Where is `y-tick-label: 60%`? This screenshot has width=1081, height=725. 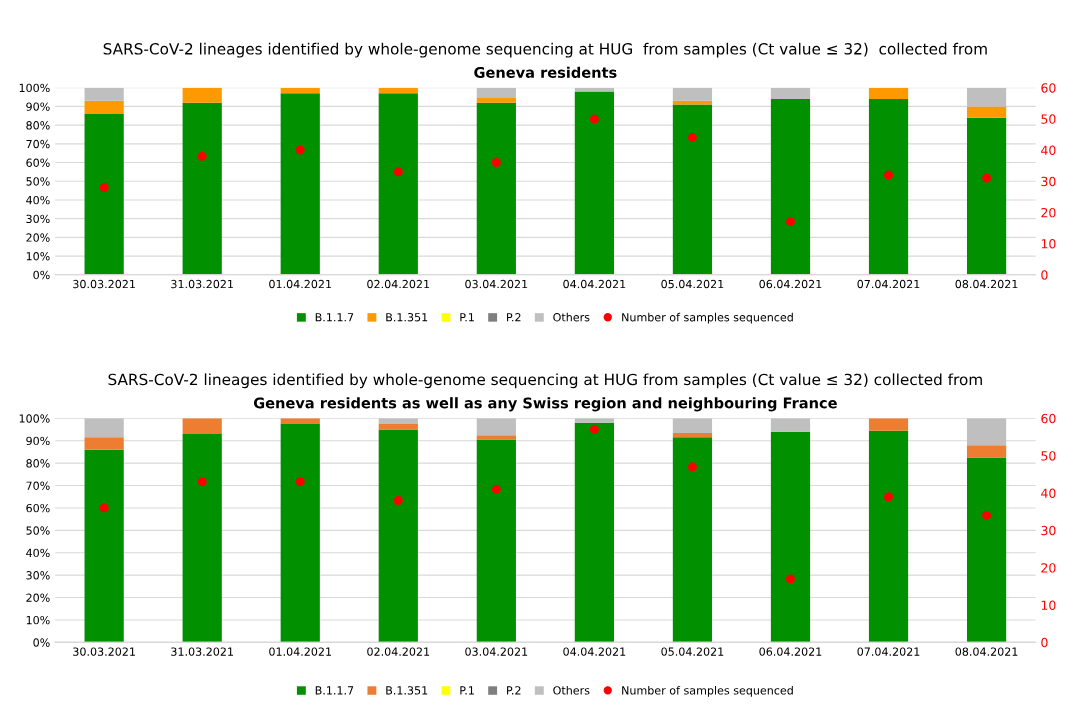
y-tick-label: 60% is located at coordinates (38, 508).